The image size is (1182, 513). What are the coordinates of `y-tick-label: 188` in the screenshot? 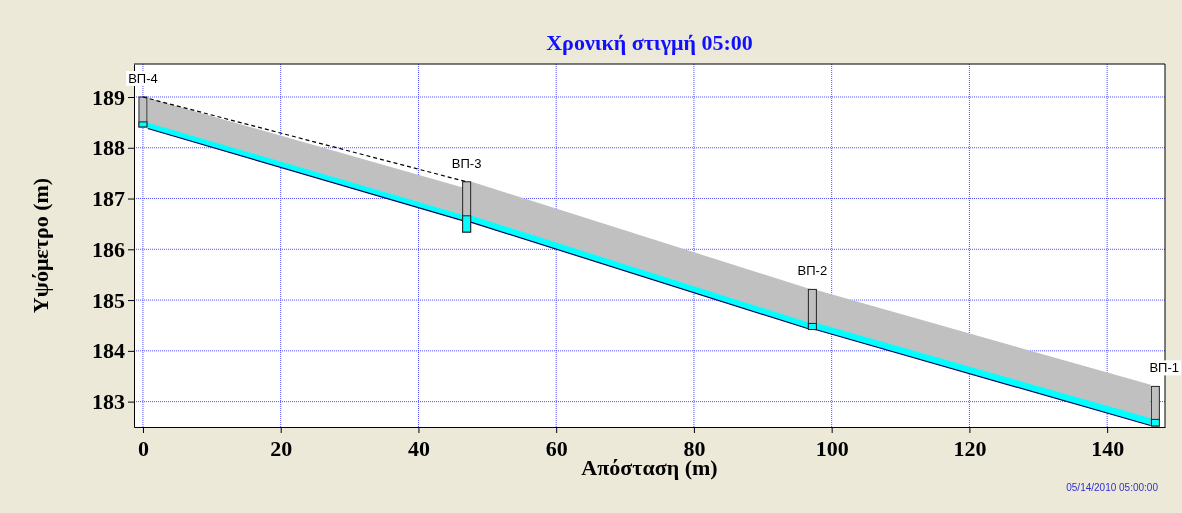 It's located at (108, 148).